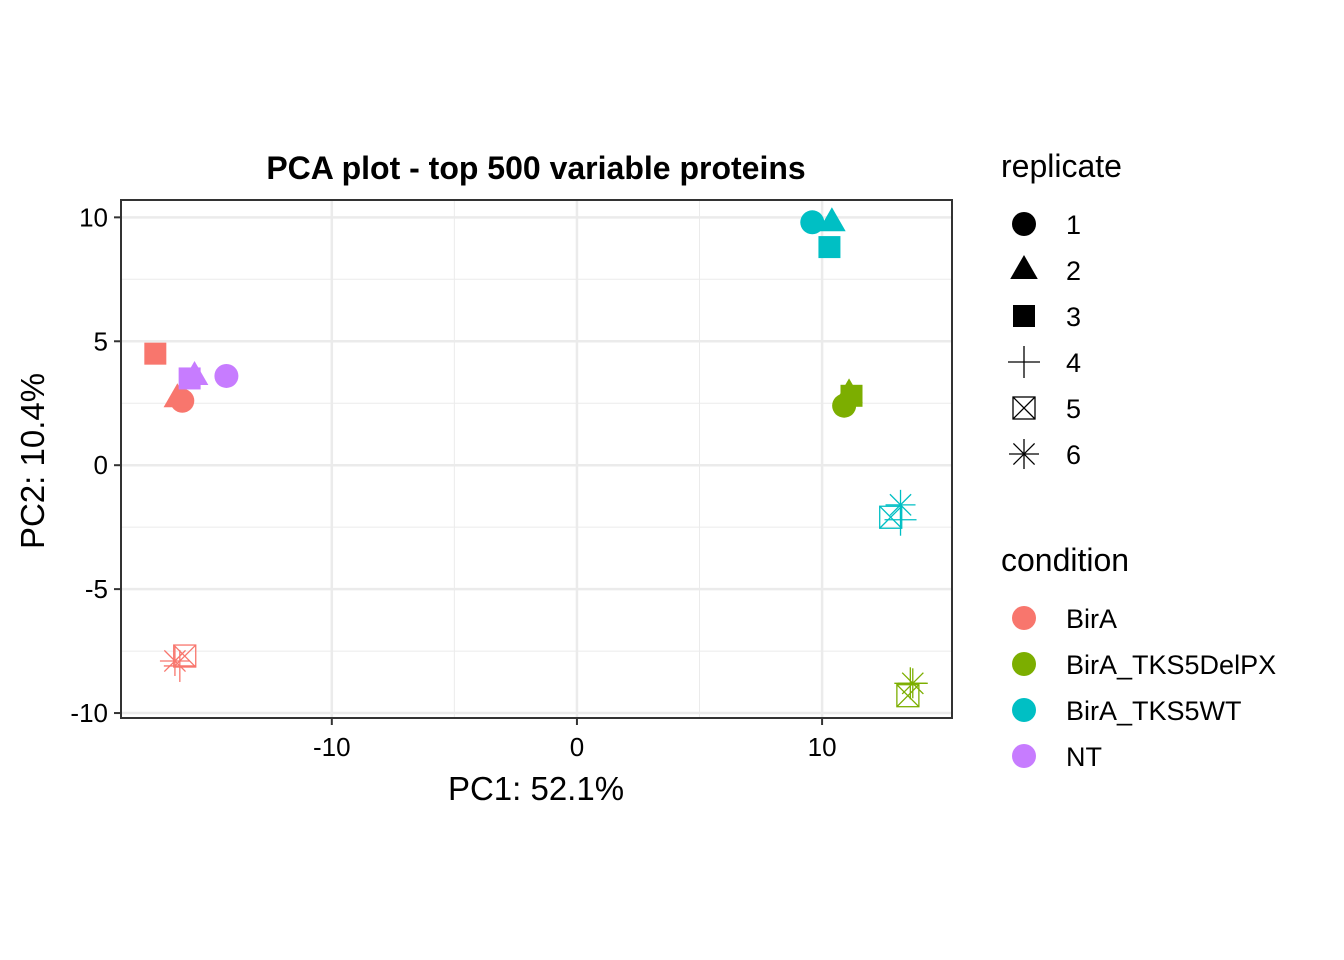  Describe the element at coordinates (1073, 363) in the screenshot. I see `legend-replicate-label: 4` at that location.